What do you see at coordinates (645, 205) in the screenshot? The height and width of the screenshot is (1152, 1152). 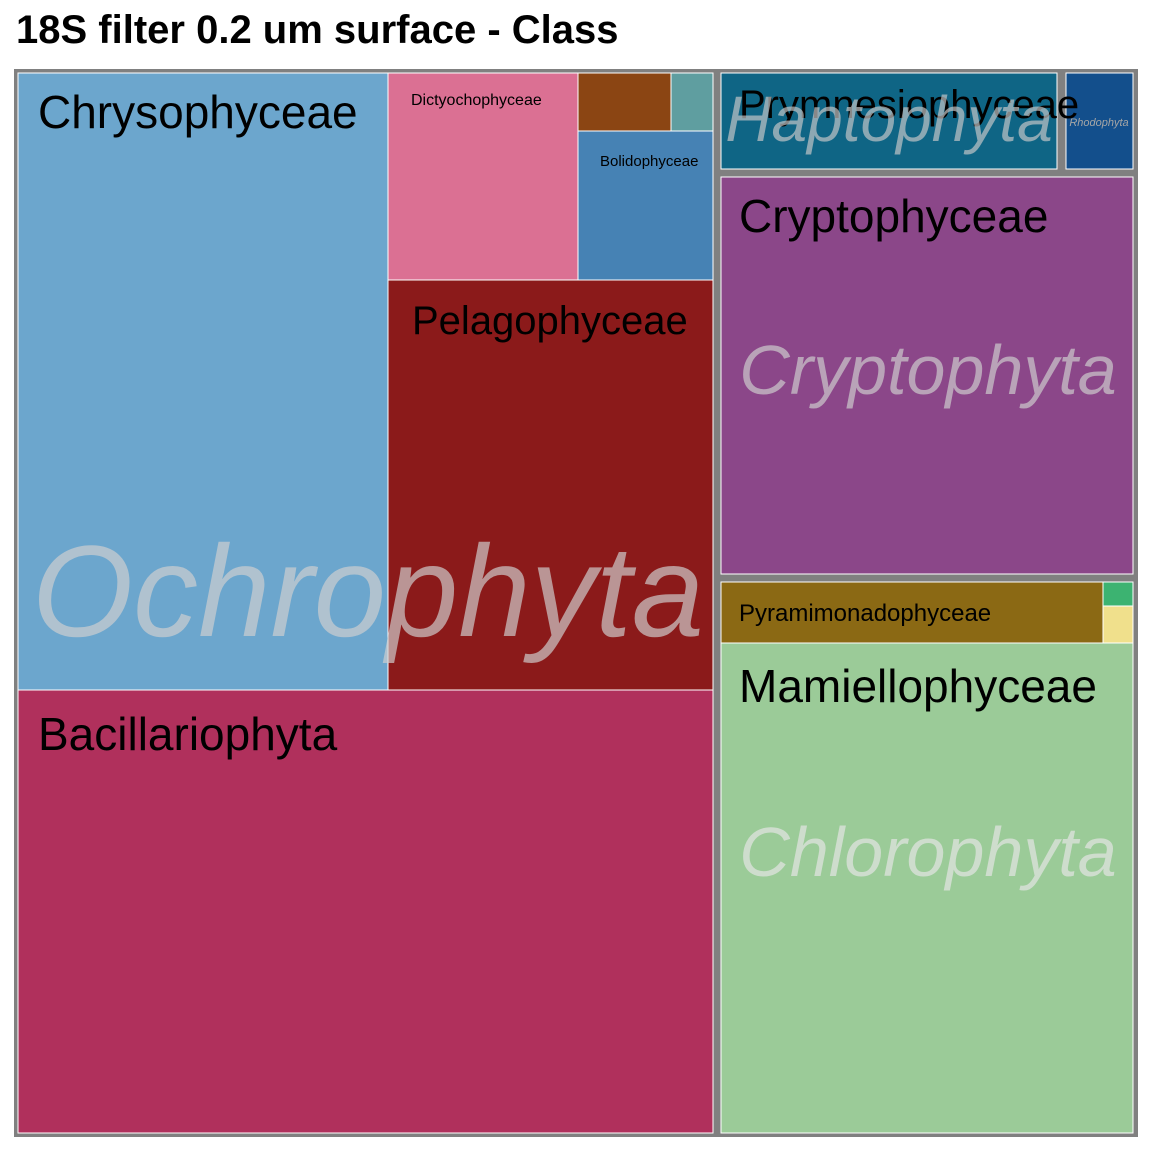 I see `treemap-cell-bolidophyceae` at bounding box center [645, 205].